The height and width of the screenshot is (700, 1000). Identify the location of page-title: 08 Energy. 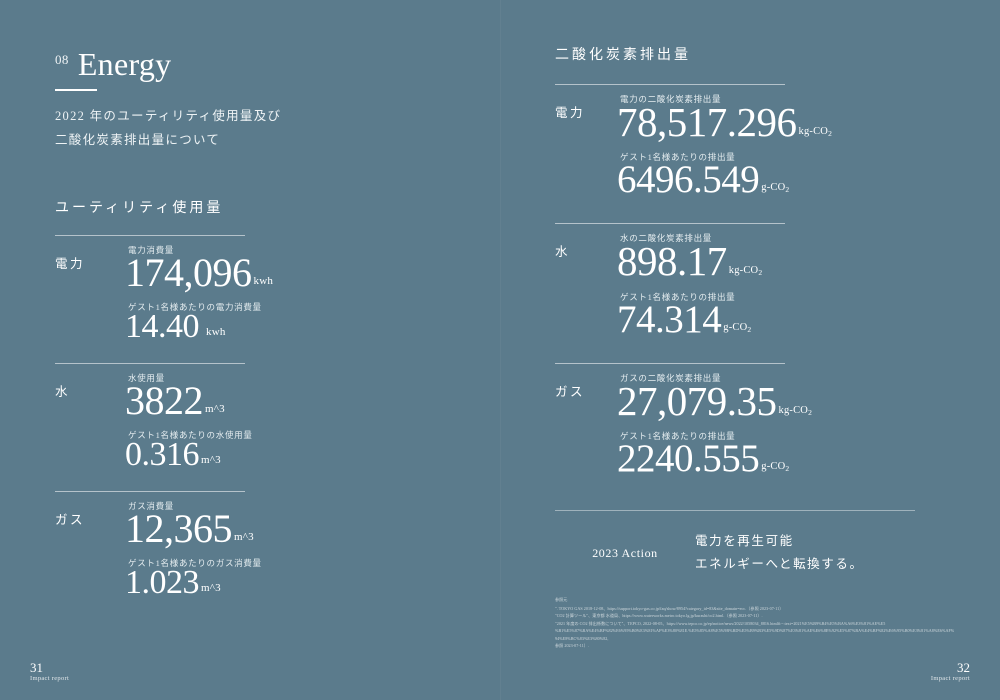
(220, 64).